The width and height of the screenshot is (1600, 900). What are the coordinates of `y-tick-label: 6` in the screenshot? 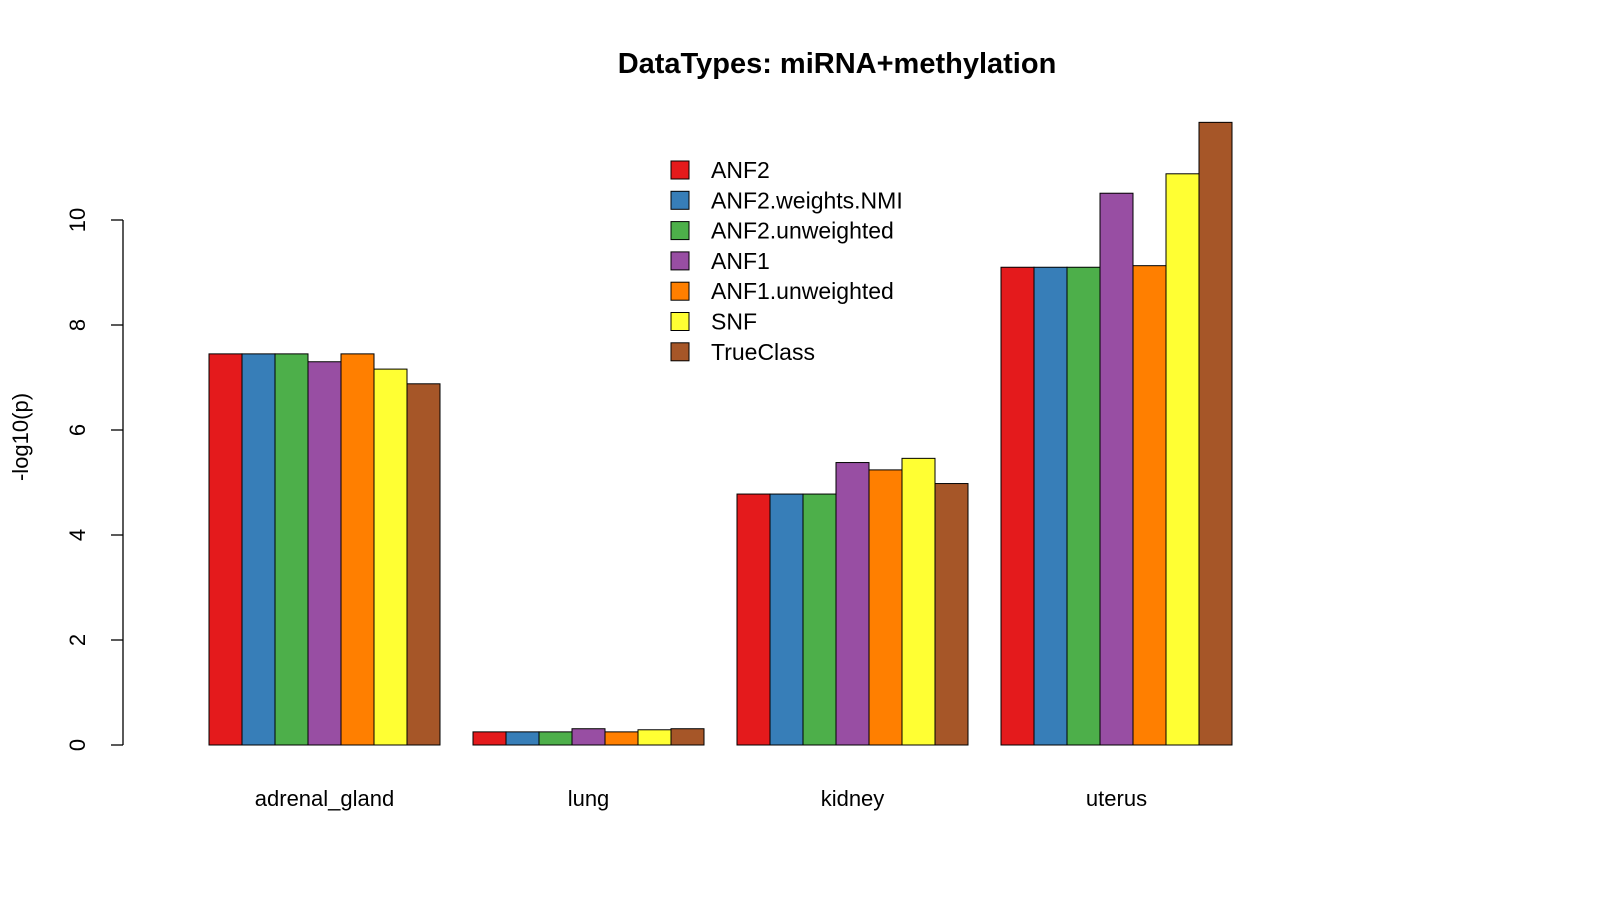 It's located at (77, 430).